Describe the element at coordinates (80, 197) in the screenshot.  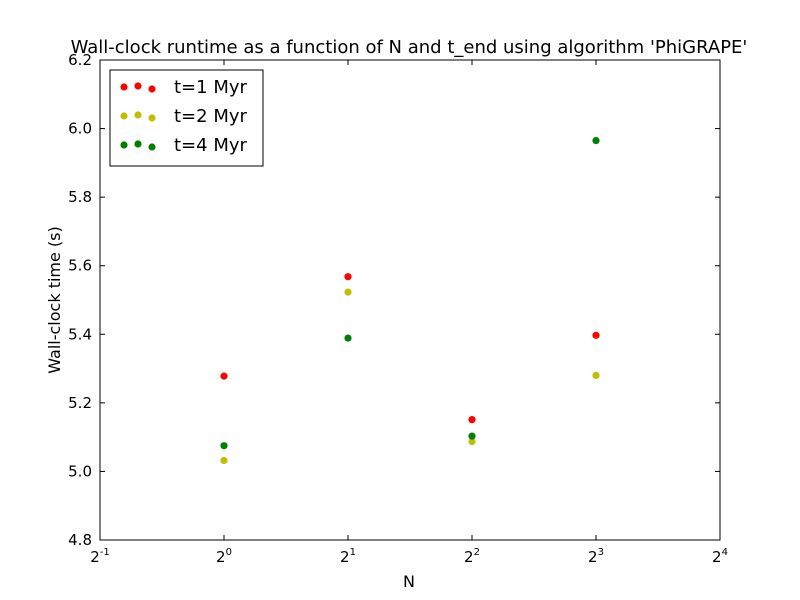
I see `y-tick-label: 5.8` at that location.